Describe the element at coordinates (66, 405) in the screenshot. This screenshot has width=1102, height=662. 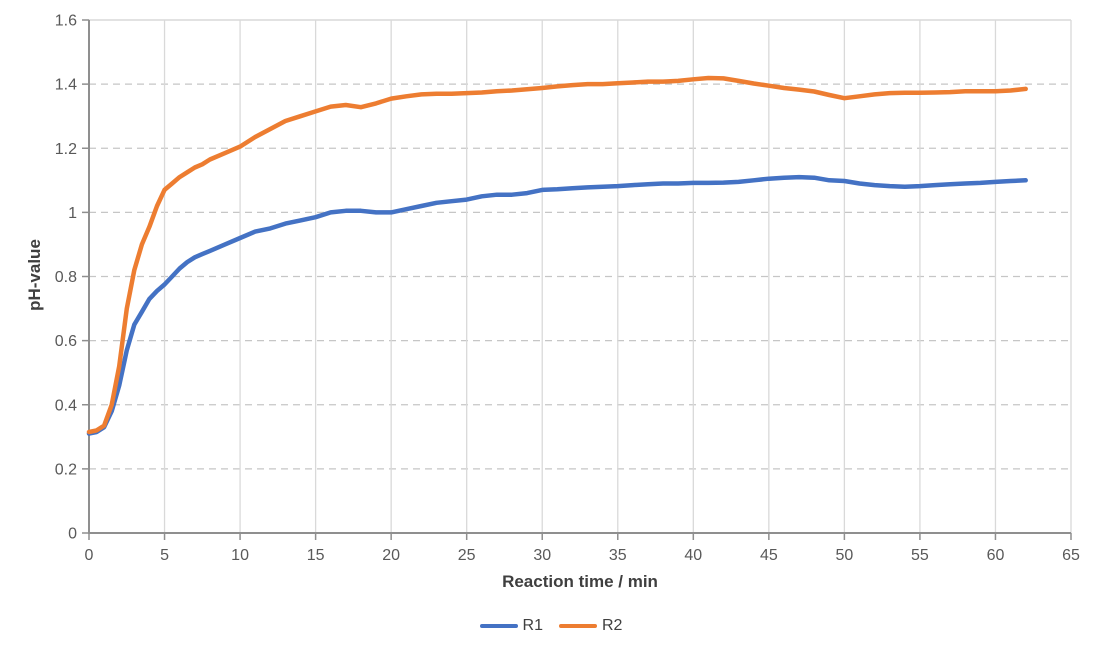
I see `y-tick-label: 0.4` at that location.